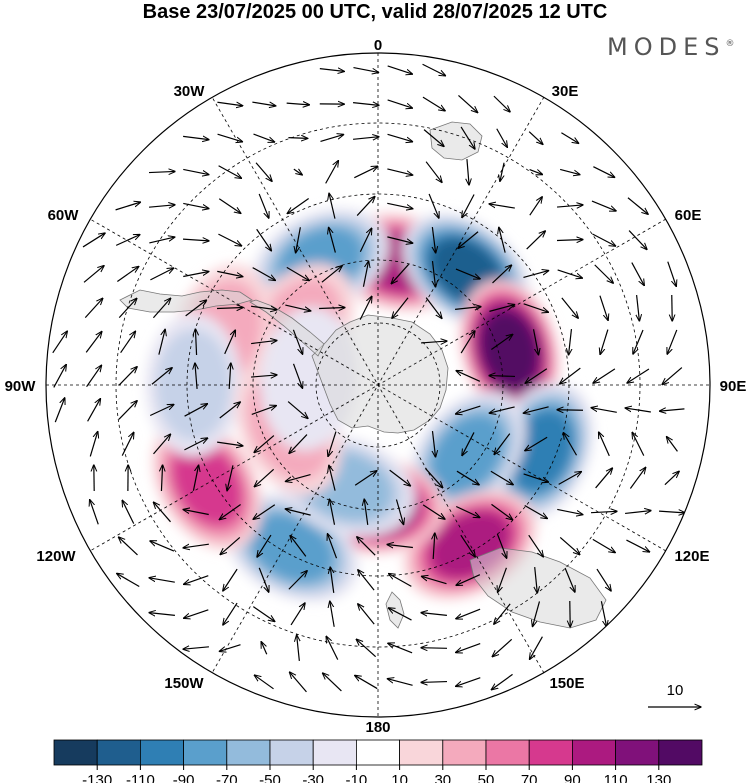 The image size is (750, 783). What do you see at coordinates (313, 777) in the screenshot?
I see `colorbar-tick-label: -30` at bounding box center [313, 777].